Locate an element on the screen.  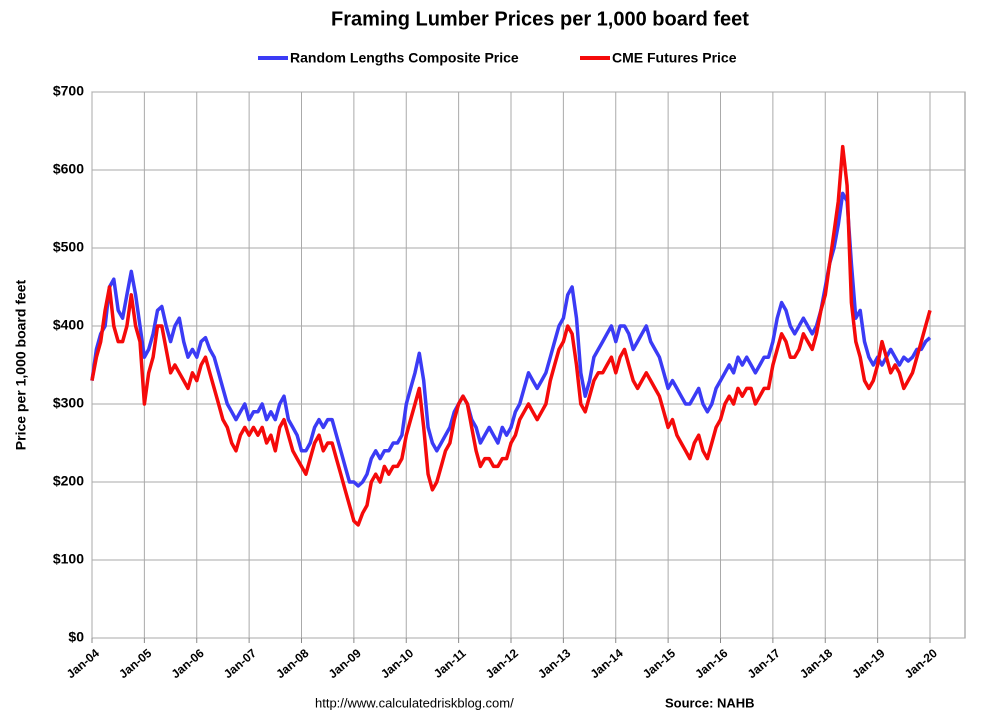
y-tick-label: $400 is located at coordinates (68, 325).